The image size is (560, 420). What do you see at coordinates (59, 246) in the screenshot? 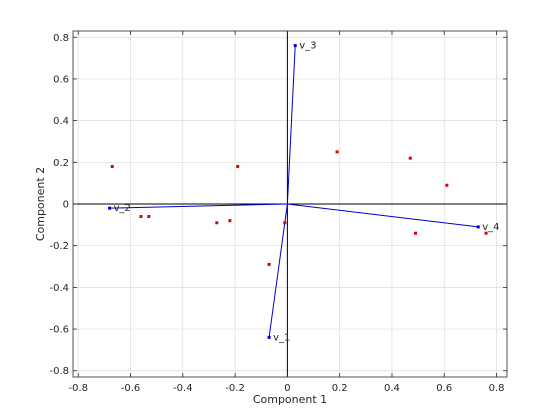
I see `y-tick-label: -0.2` at bounding box center [59, 246].